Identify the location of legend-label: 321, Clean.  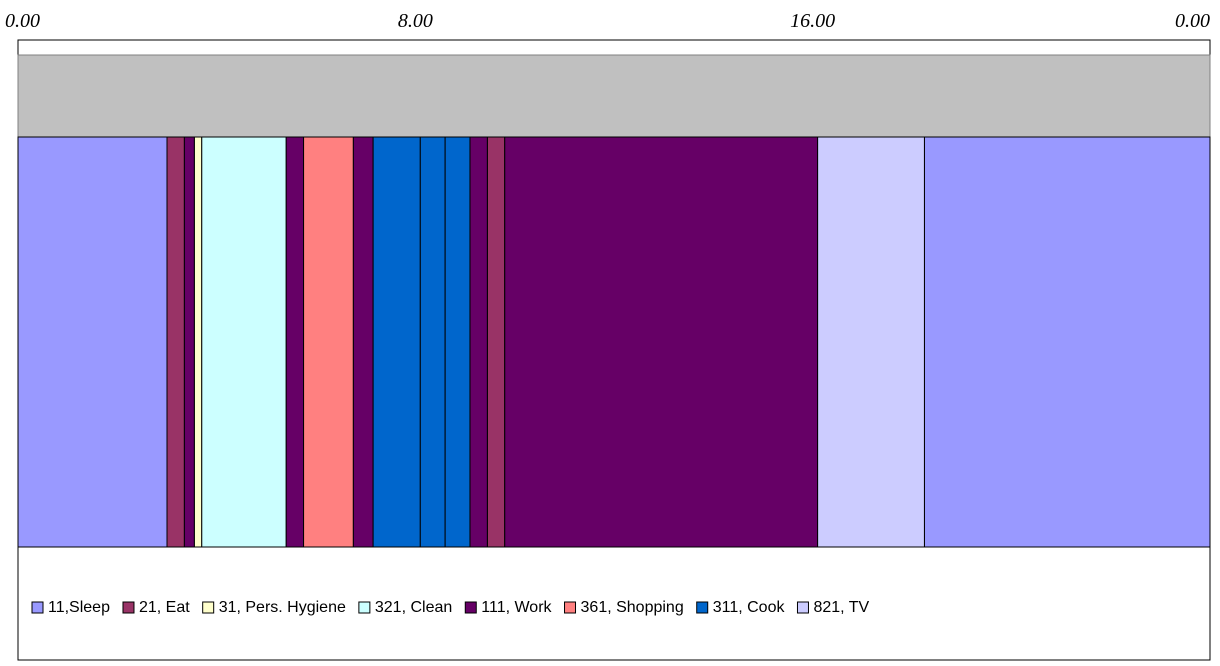
(413, 607).